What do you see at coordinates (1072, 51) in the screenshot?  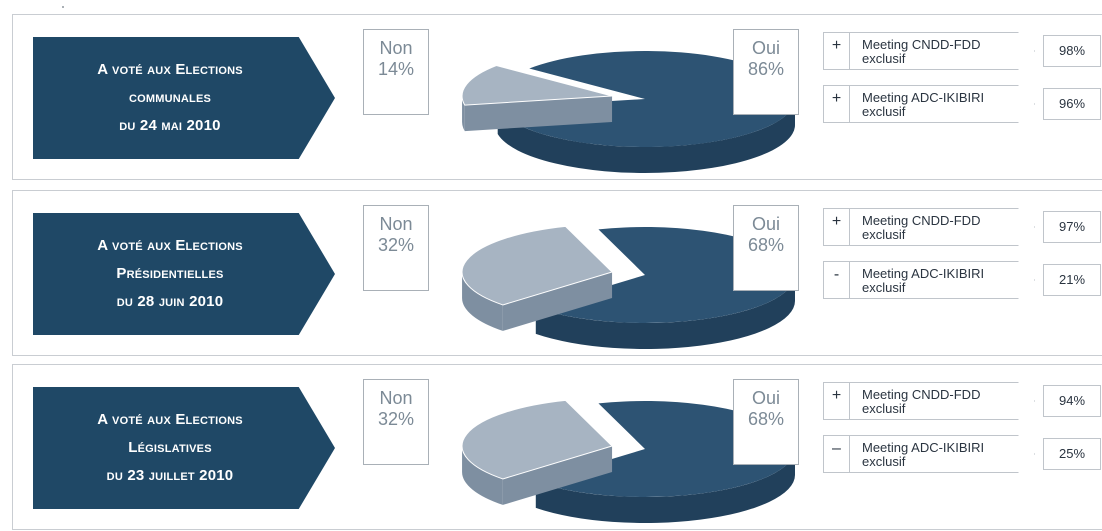 I see `meeting-percent: 98%` at bounding box center [1072, 51].